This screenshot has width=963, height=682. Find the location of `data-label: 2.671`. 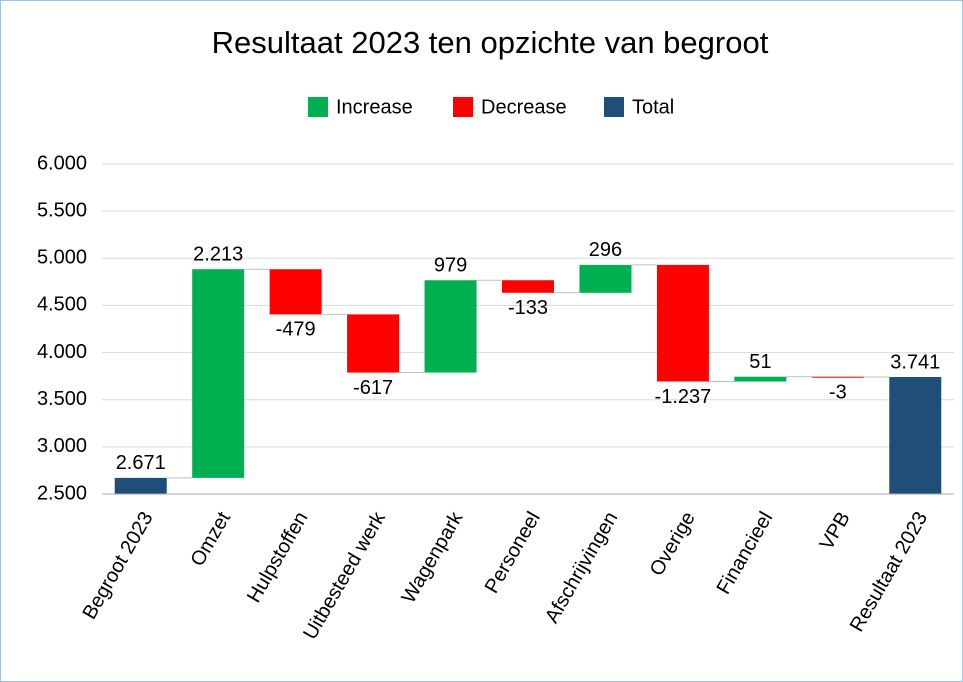

data-label: 2.671 is located at coordinates (141, 463).